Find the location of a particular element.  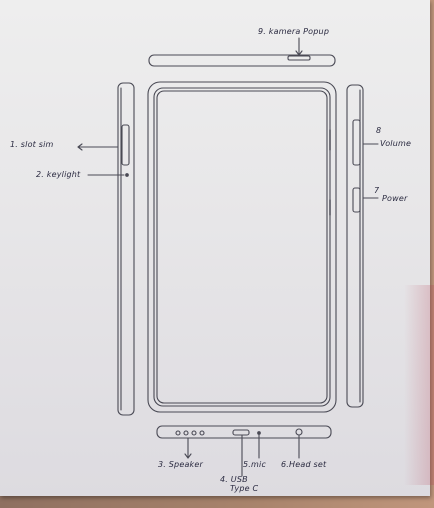

camera-popup-slot is located at coordinates (299, 58).